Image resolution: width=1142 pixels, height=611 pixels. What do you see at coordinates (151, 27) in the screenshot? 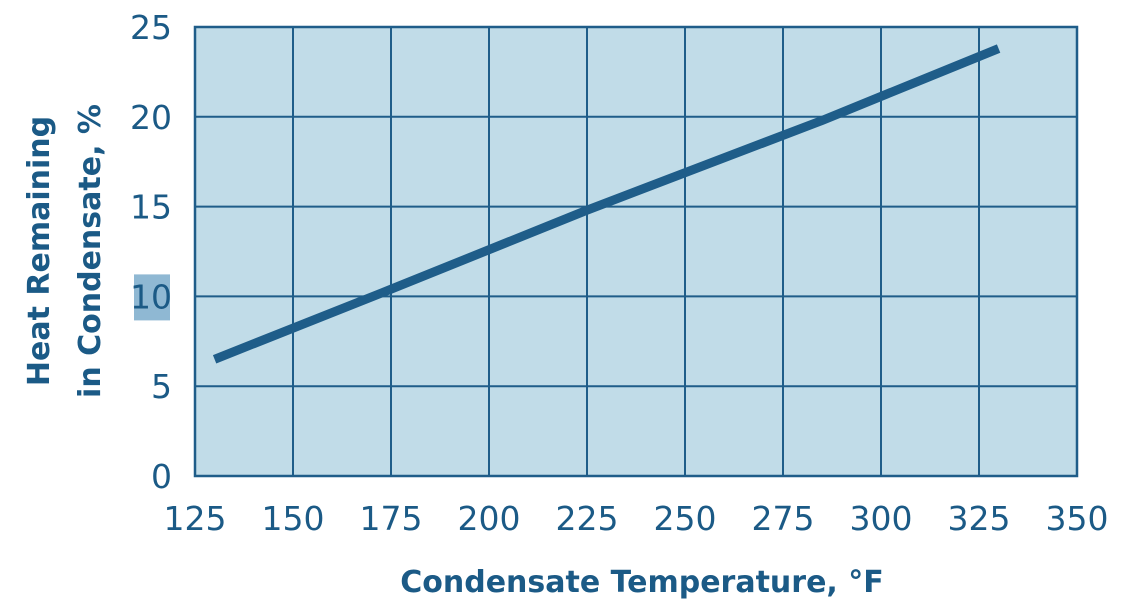
I see `y-tick-label: 25` at bounding box center [151, 27].